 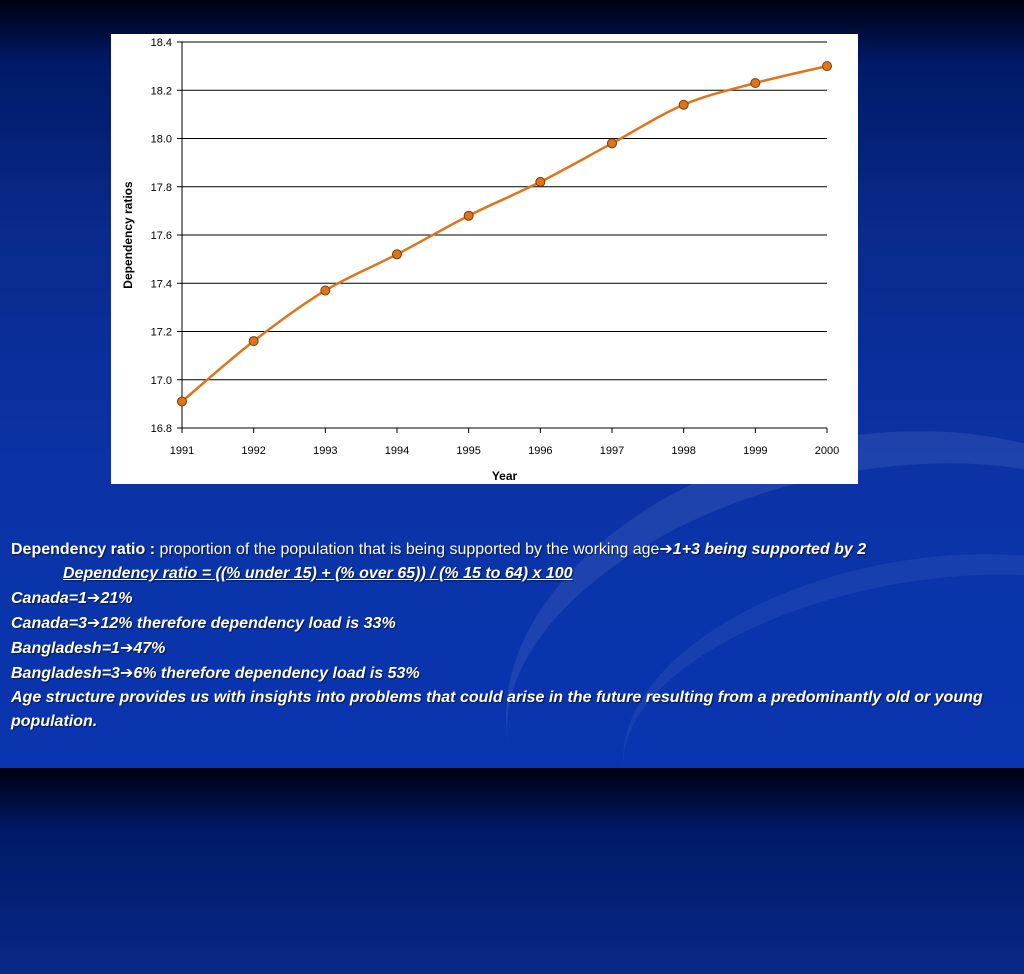 What do you see at coordinates (161, 140) in the screenshot?
I see `y-tick-label: 18.0` at bounding box center [161, 140].